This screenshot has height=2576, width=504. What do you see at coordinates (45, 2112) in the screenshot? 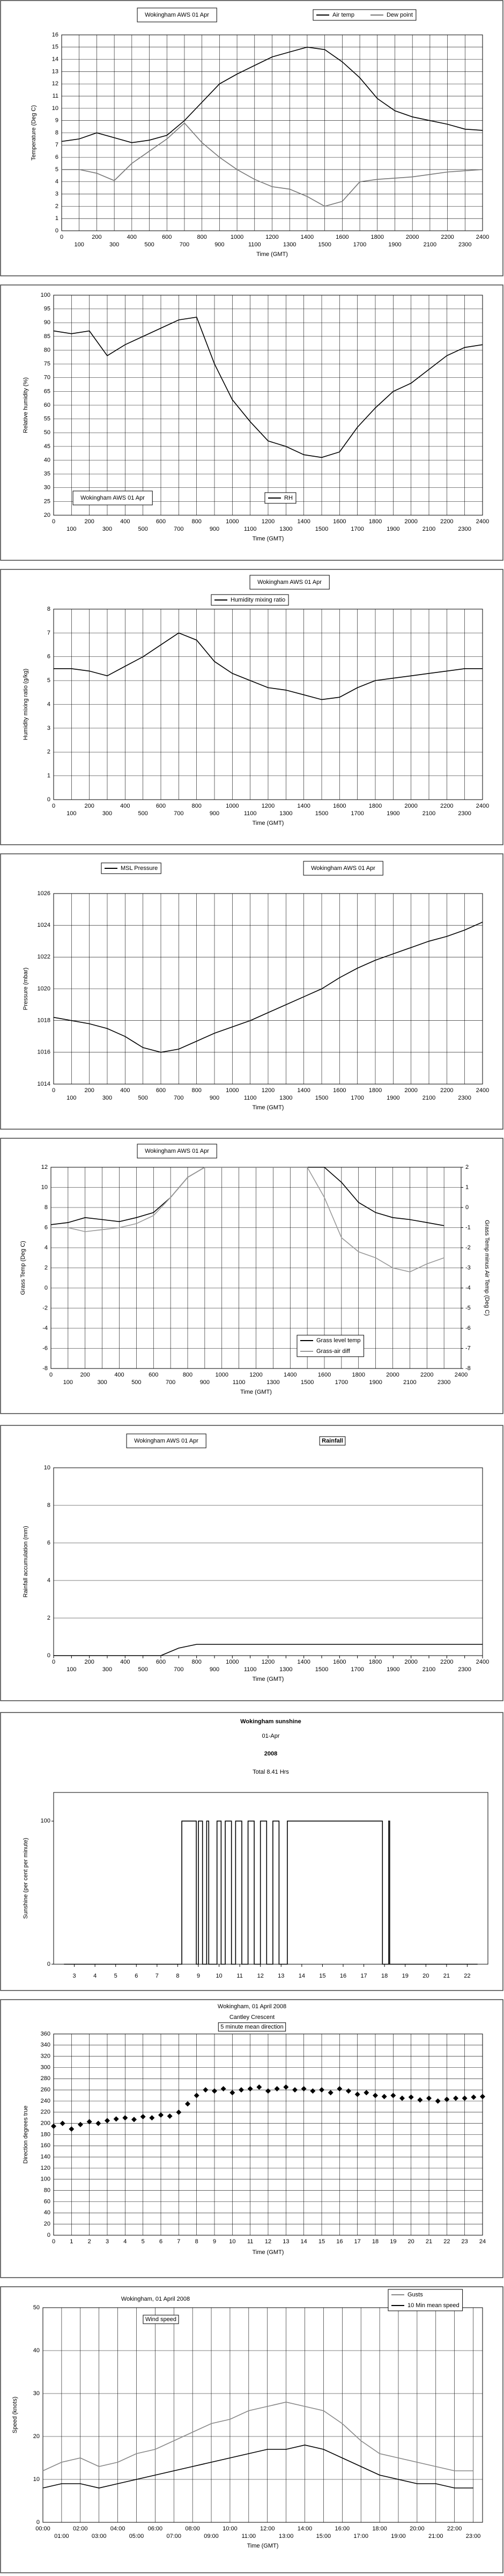
I see `y-tick-label: 220` at bounding box center [45, 2112].